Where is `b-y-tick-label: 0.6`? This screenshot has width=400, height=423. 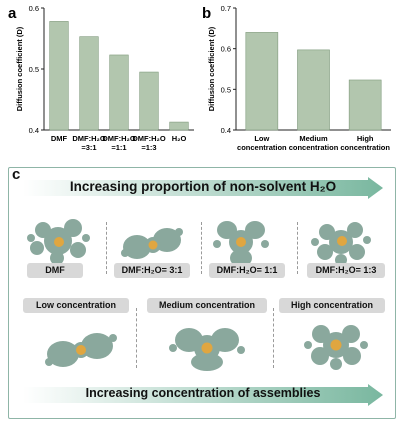
b-y-tick-label: 0.6 is located at coordinates (226, 49).